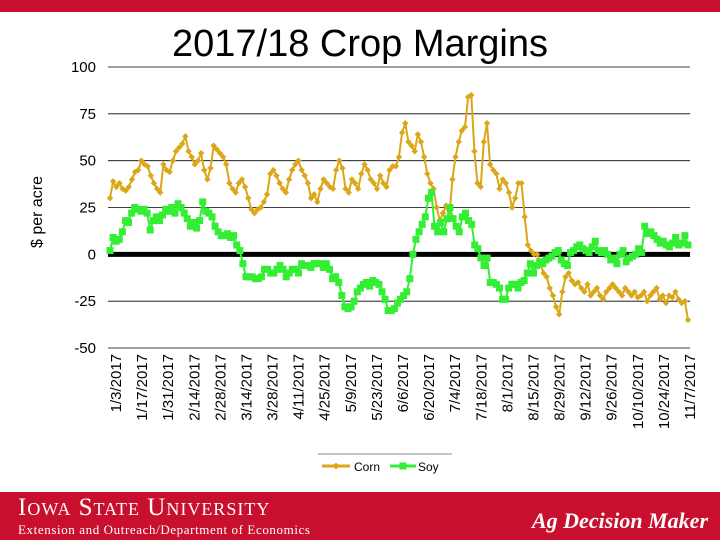 Image resolution: width=720 pixels, height=540 pixels. I want to click on legend-soy-marker, so click(403, 466).